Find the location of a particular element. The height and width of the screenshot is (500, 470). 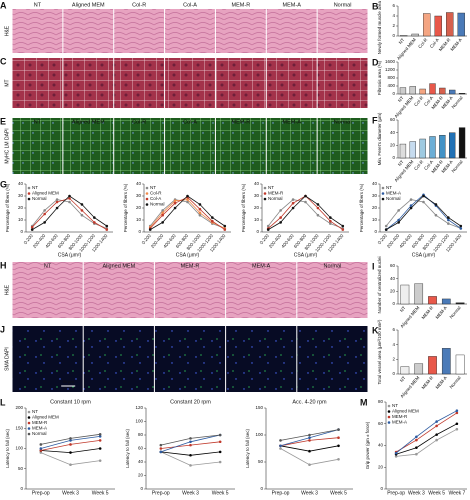

x-tick-label: Prep-op is located at coordinates (396, 493).